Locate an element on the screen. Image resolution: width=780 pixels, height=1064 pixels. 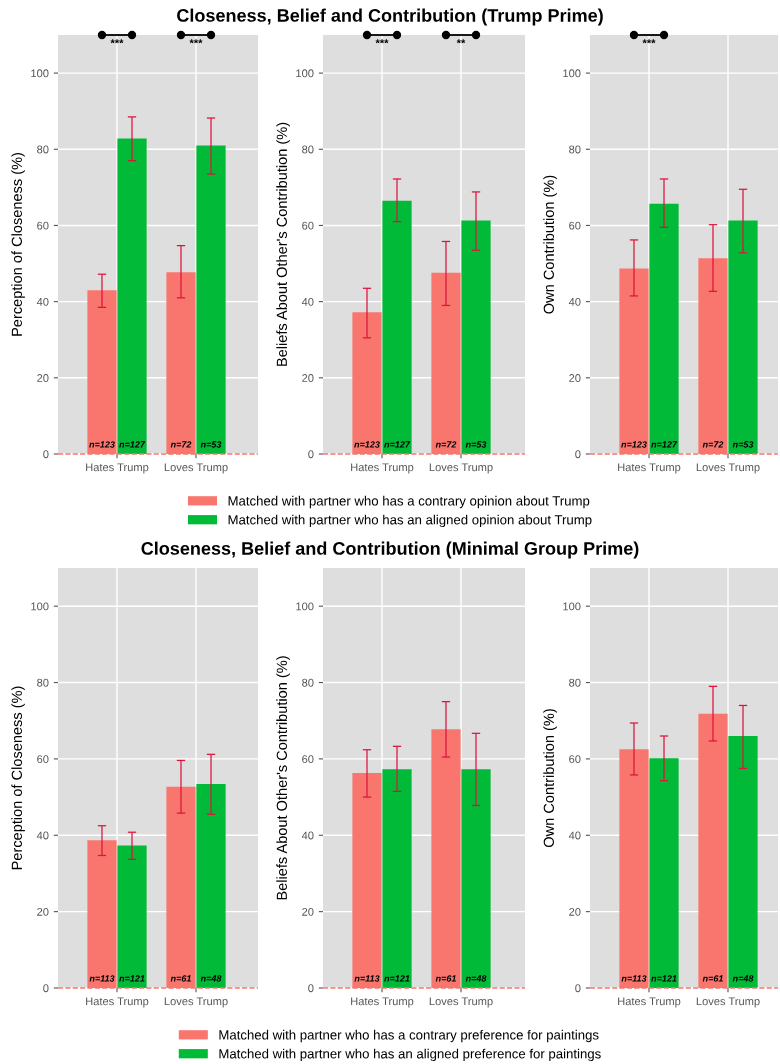
legend-label: Matched with partner who has an aligned preference for paintings is located at coordinates (410, 1055).